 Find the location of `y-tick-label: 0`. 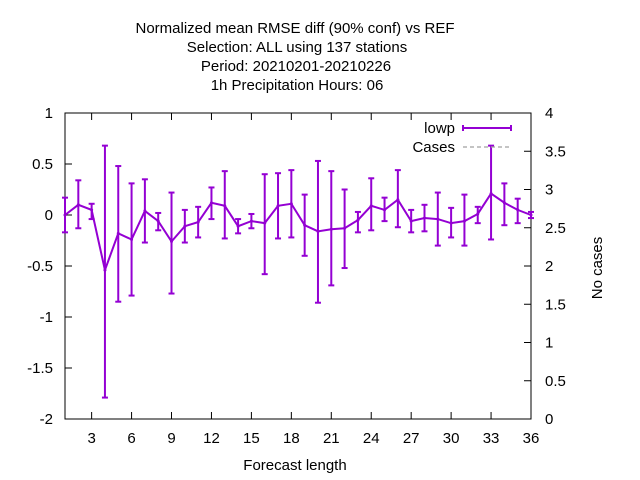

y-tick-label: 0 is located at coordinates (49, 215).